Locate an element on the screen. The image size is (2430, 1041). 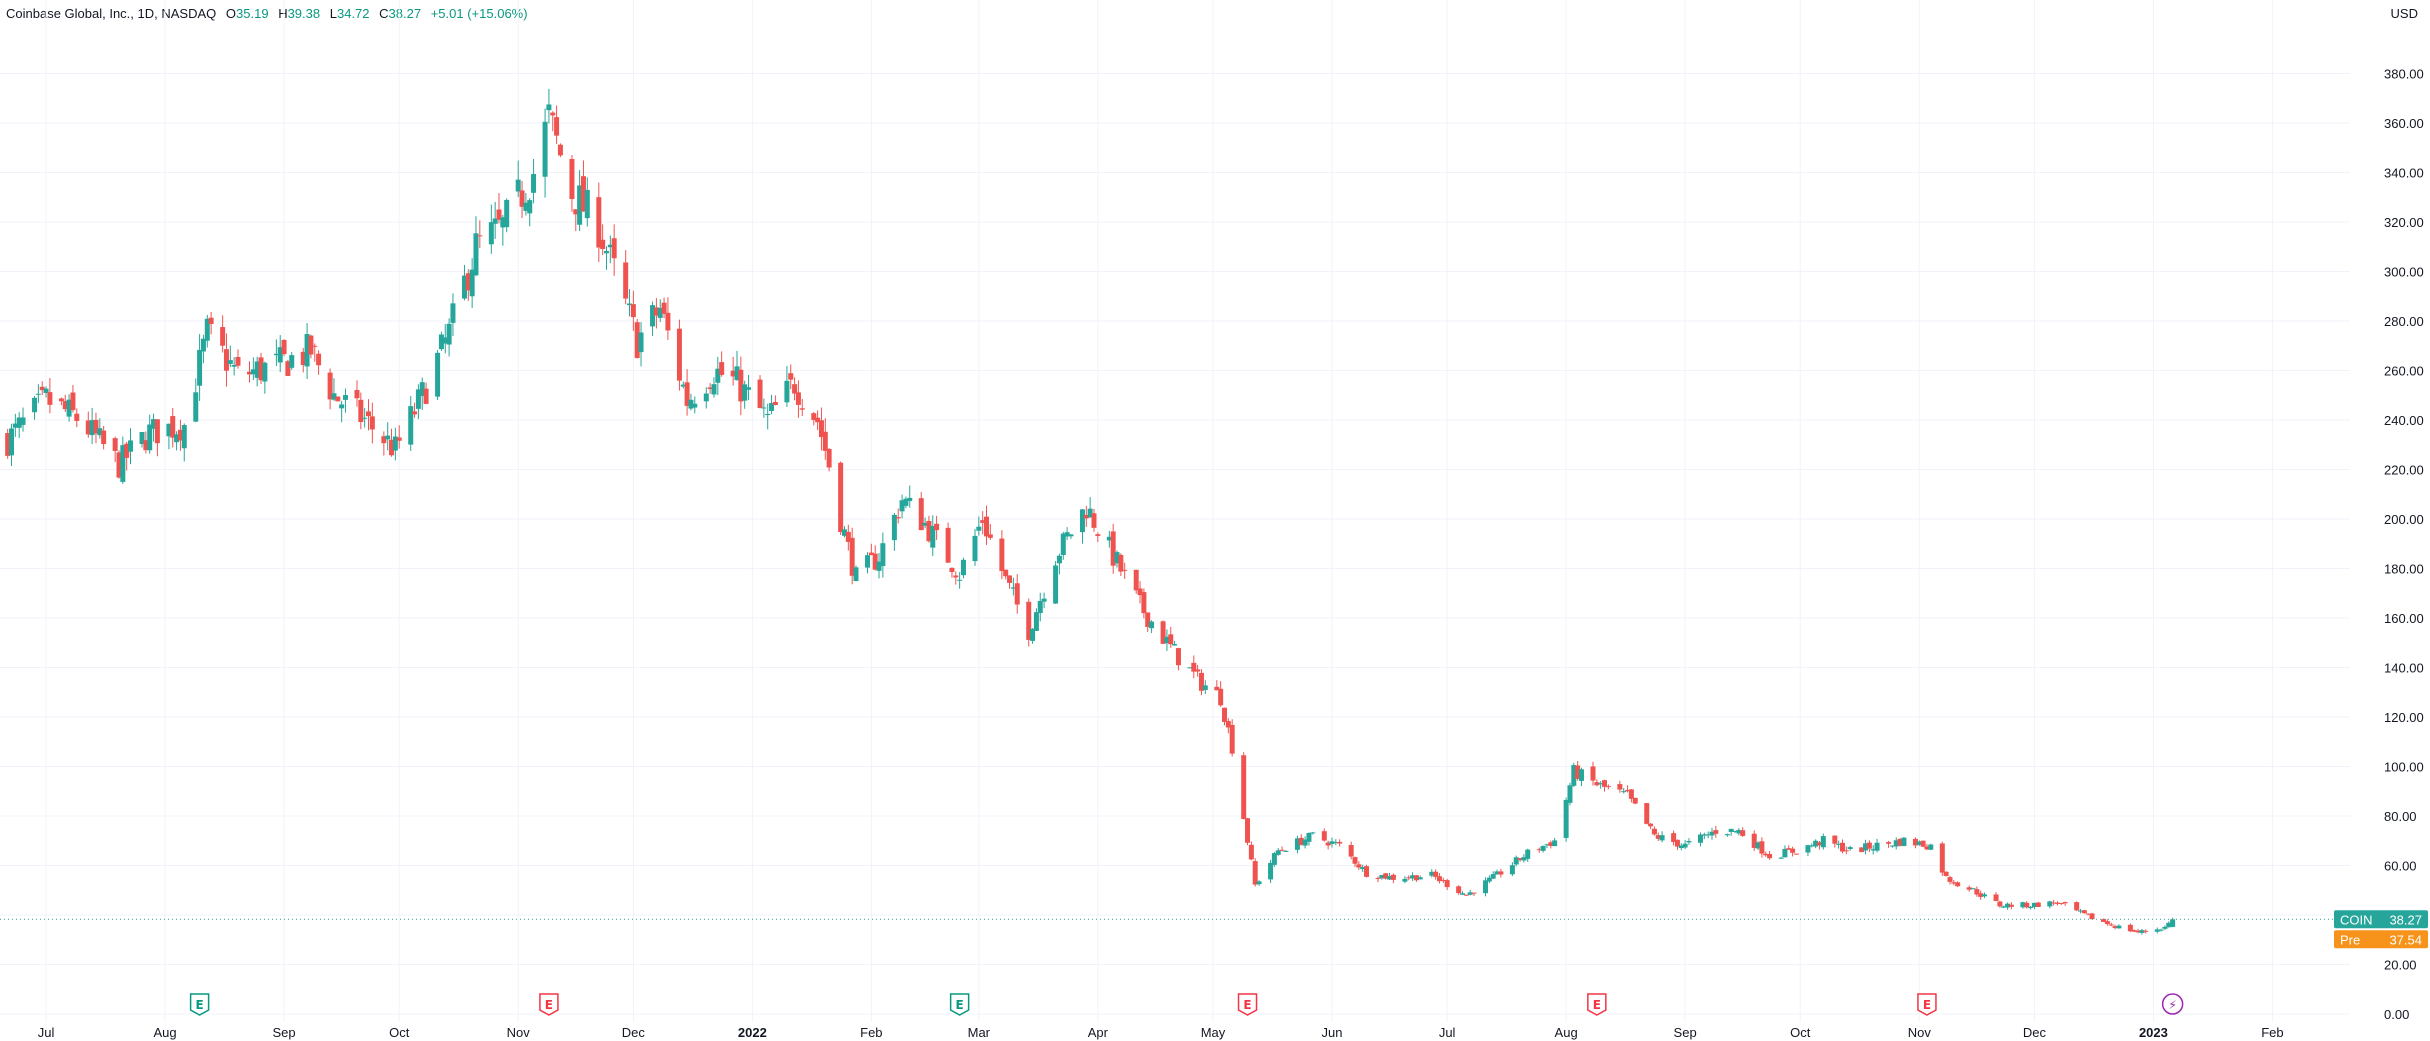
dividend-event-icon: ⚡ is located at coordinates (2172, 1004).